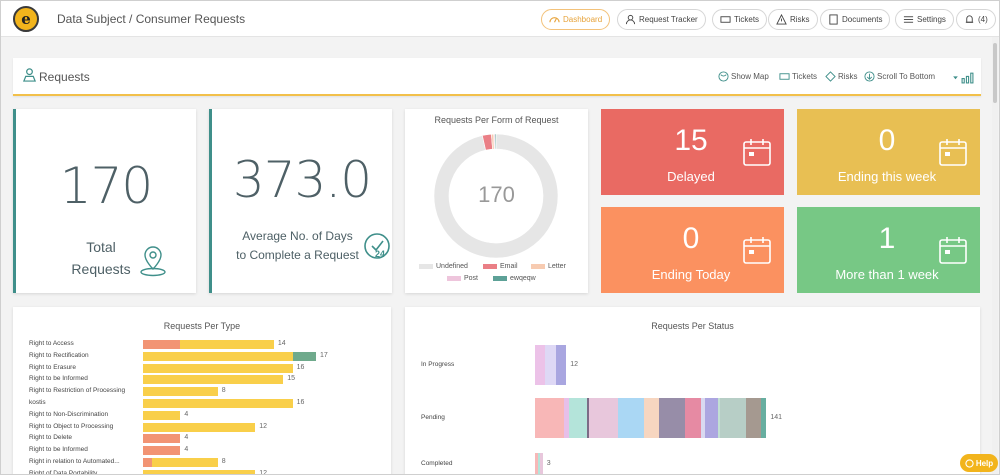 Image resolution: width=1000 pixels, height=475 pixels. I want to click on risks-link: Risks, so click(841, 76).